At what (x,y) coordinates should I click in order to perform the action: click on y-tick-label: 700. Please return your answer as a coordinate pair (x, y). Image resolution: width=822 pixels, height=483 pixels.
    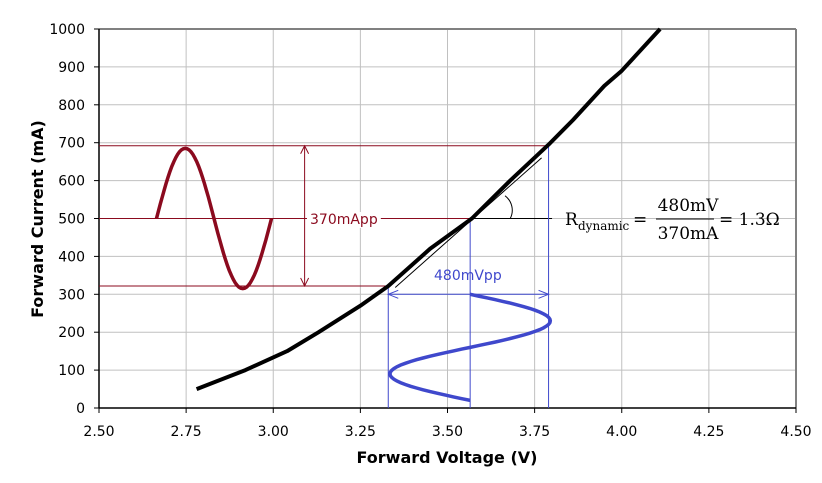
    Looking at the image, I should click on (71, 144).